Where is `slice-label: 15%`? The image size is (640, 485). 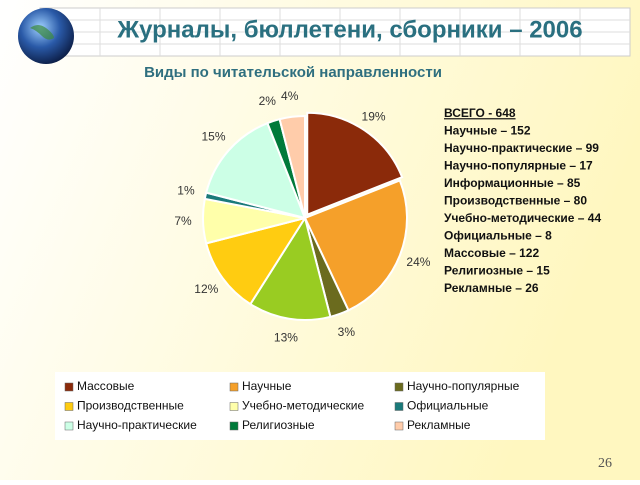 slice-label: 15% is located at coordinates (213, 136).